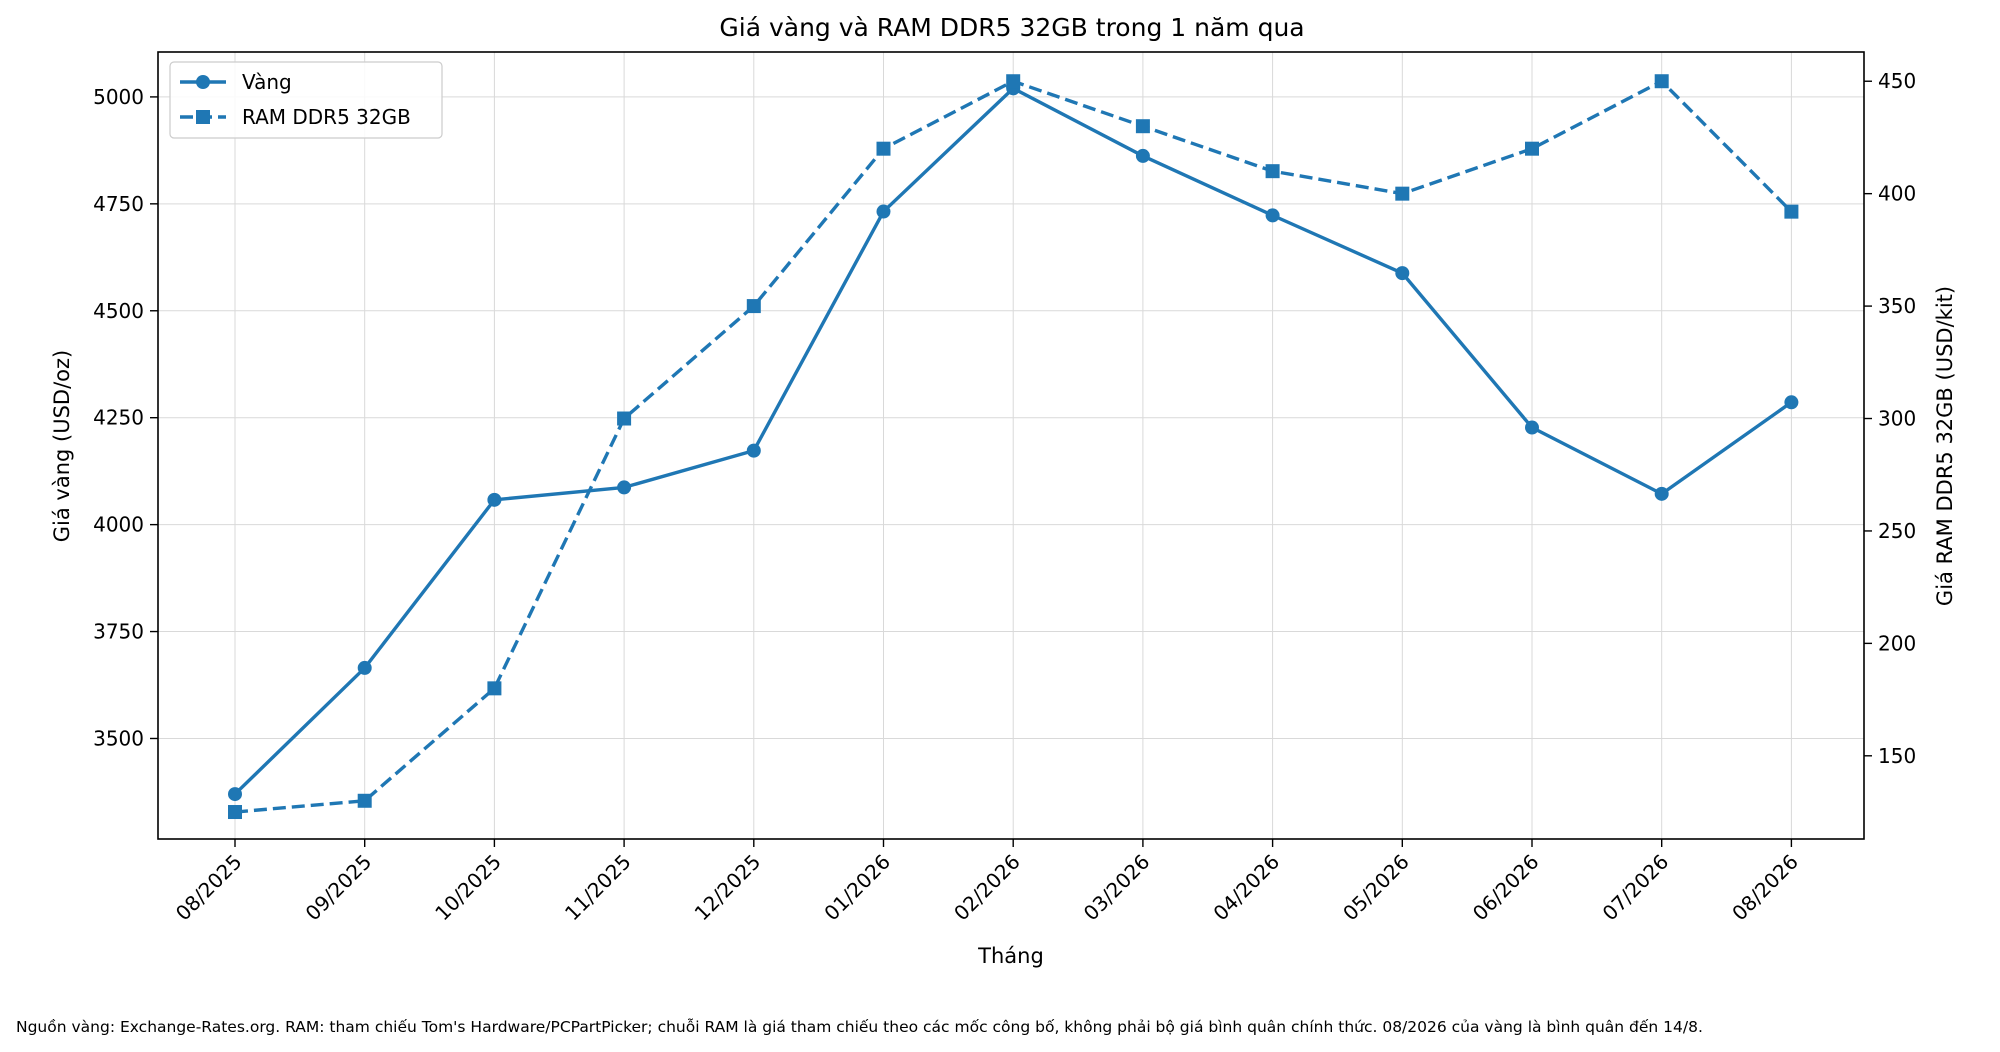 The width and height of the screenshot is (2000, 1052). Describe the element at coordinates (1636, 888) in the screenshot. I see `x-tick-label: 07/2026` at that location.